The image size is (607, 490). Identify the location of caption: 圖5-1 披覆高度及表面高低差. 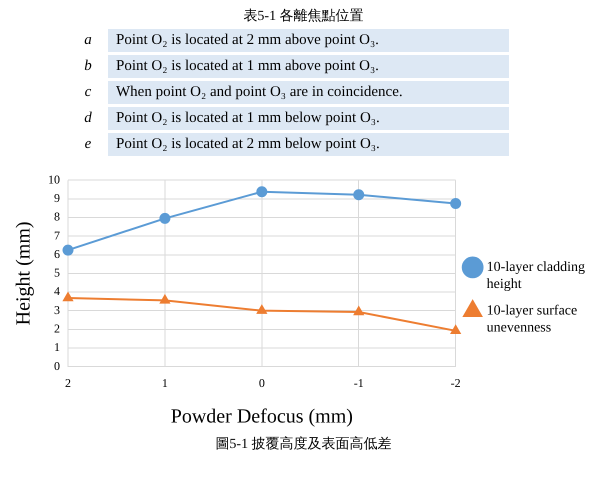
(303, 444).